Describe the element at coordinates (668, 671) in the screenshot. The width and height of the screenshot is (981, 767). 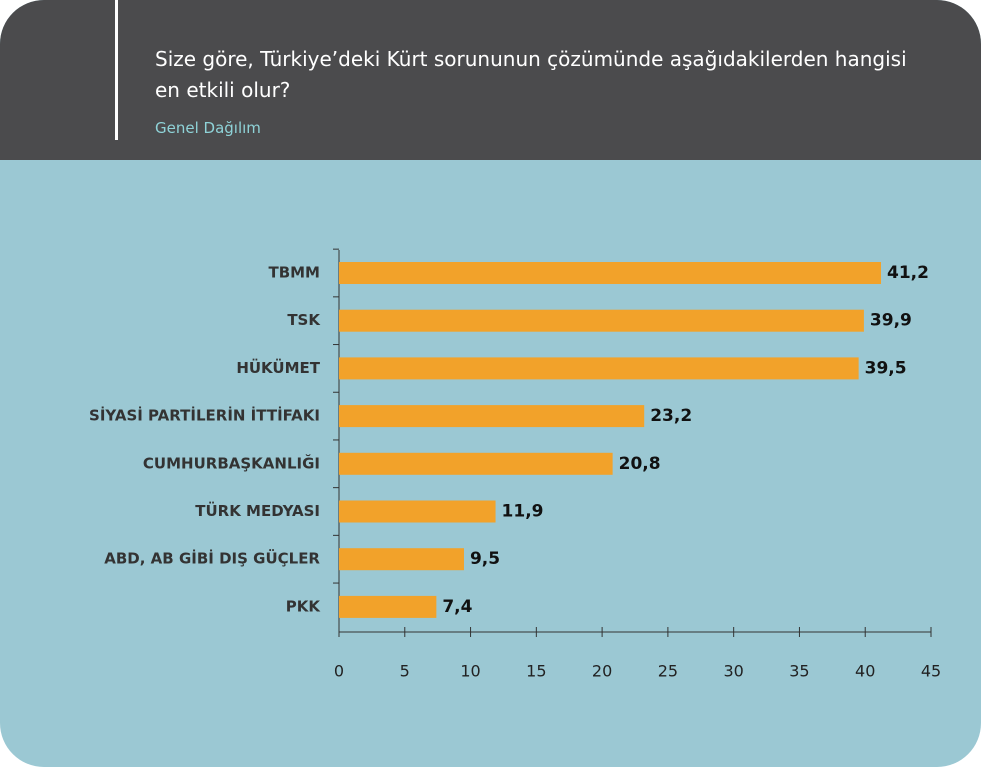
I see `x-tick-label: 25` at that location.